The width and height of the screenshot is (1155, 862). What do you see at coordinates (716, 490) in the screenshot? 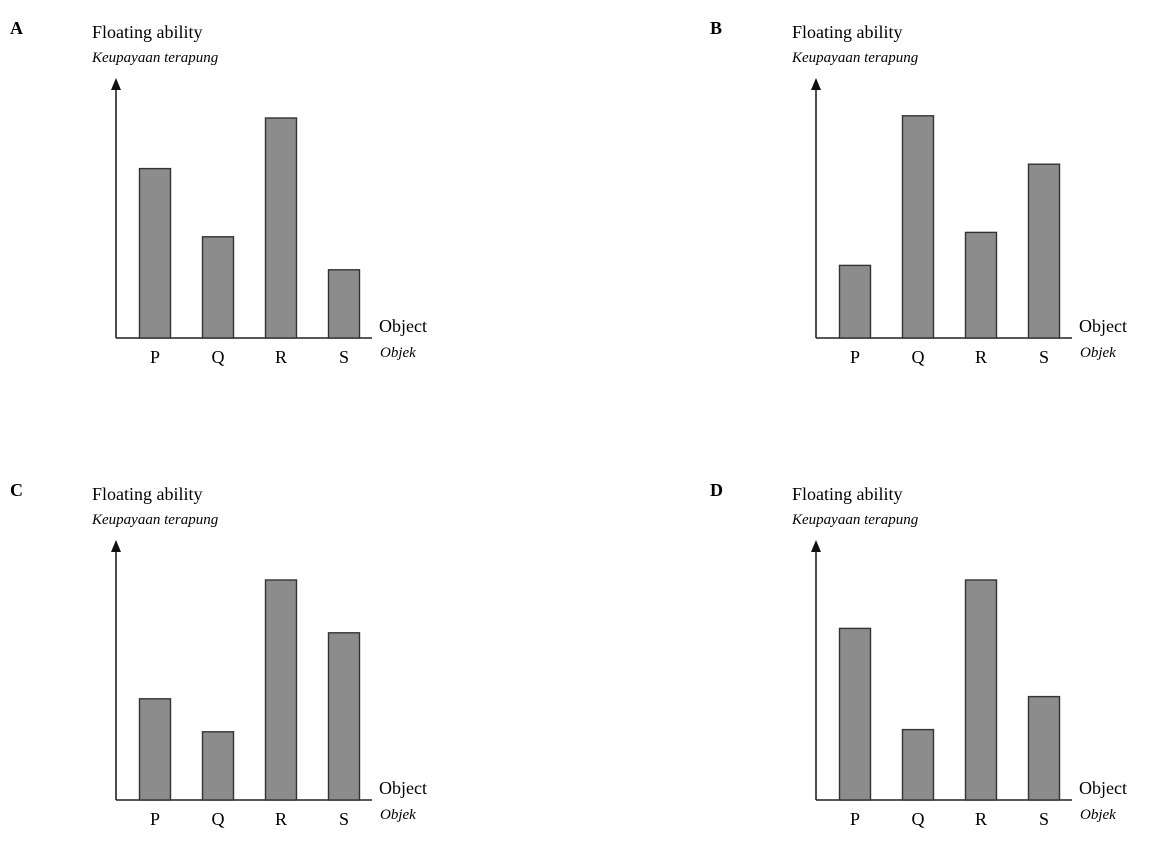
I see `option-label: D` at bounding box center [716, 490].